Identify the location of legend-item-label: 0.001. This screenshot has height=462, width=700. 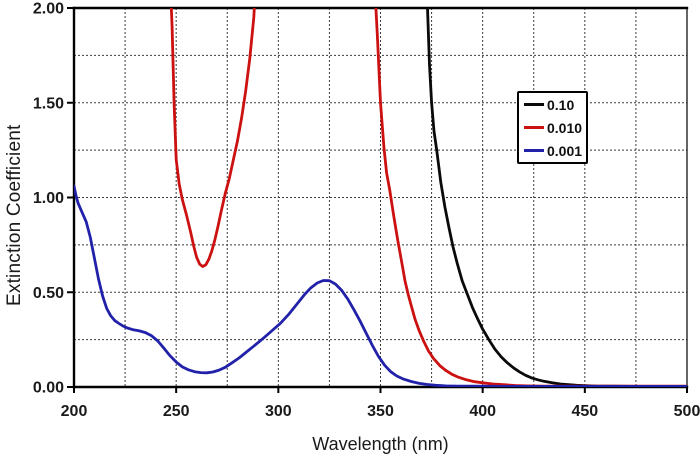
(565, 150).